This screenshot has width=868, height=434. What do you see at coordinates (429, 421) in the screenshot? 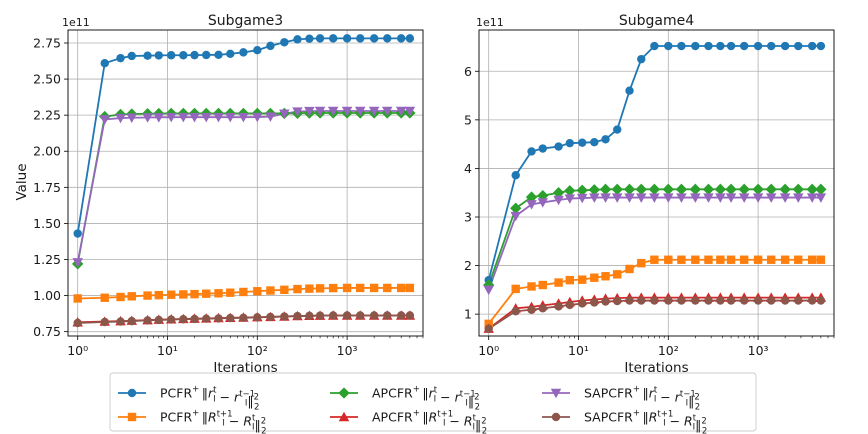
I see `legend-label: APCFR+ ‖Rt+1 I − Rt I‖2 2` at bounding box center [429, 421].